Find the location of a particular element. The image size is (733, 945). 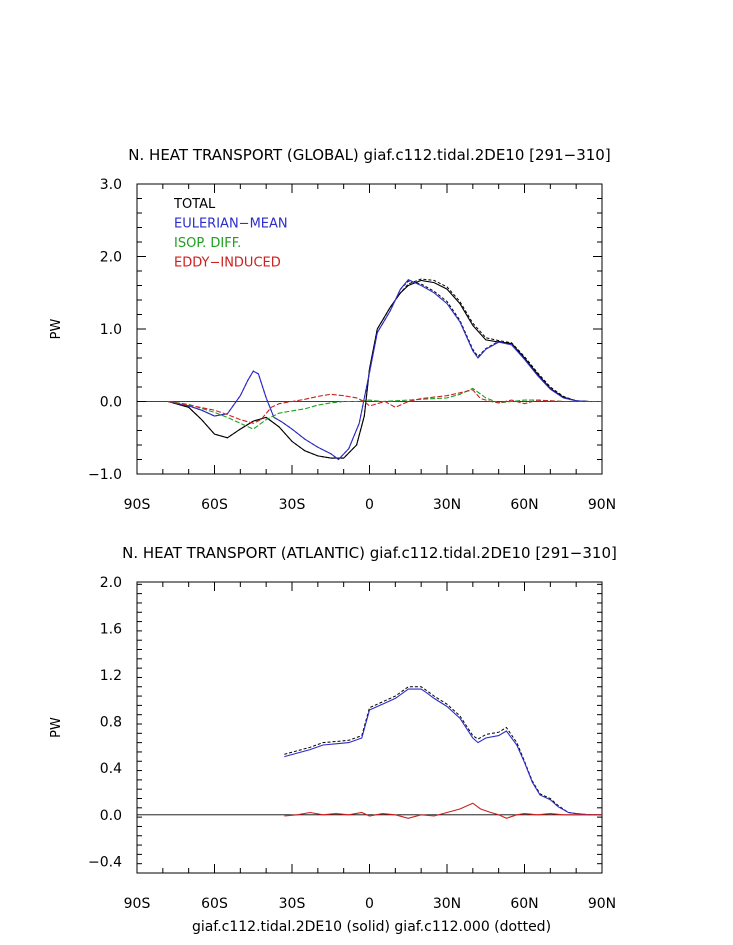

legend-entry: TOTAL is located at coordinates (194, 204).